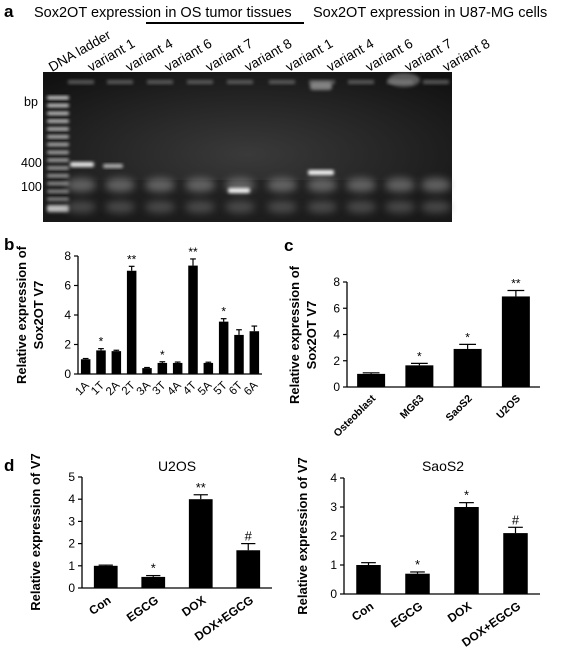 The image size is (567, 654). I want to click on chart-title: U2OS, so click(177, 466).